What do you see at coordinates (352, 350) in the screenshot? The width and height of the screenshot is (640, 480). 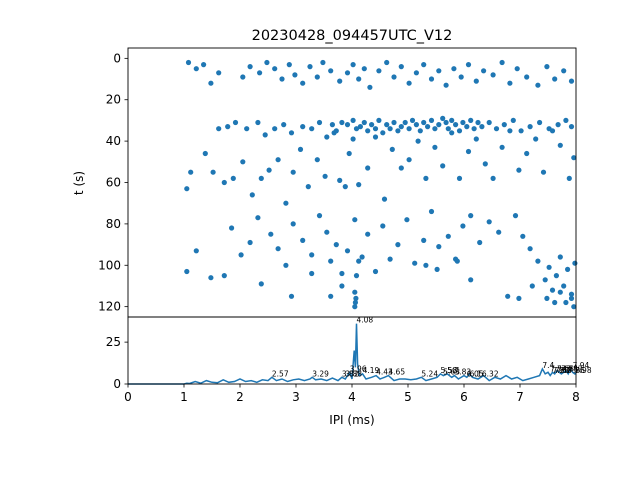 I see `ipi-frame` at bounding box center [352, 350].